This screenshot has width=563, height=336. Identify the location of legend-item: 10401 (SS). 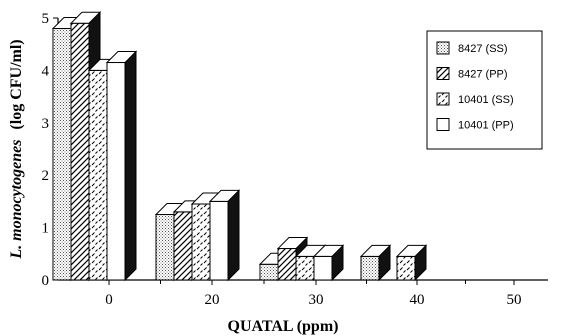
(475, 99).